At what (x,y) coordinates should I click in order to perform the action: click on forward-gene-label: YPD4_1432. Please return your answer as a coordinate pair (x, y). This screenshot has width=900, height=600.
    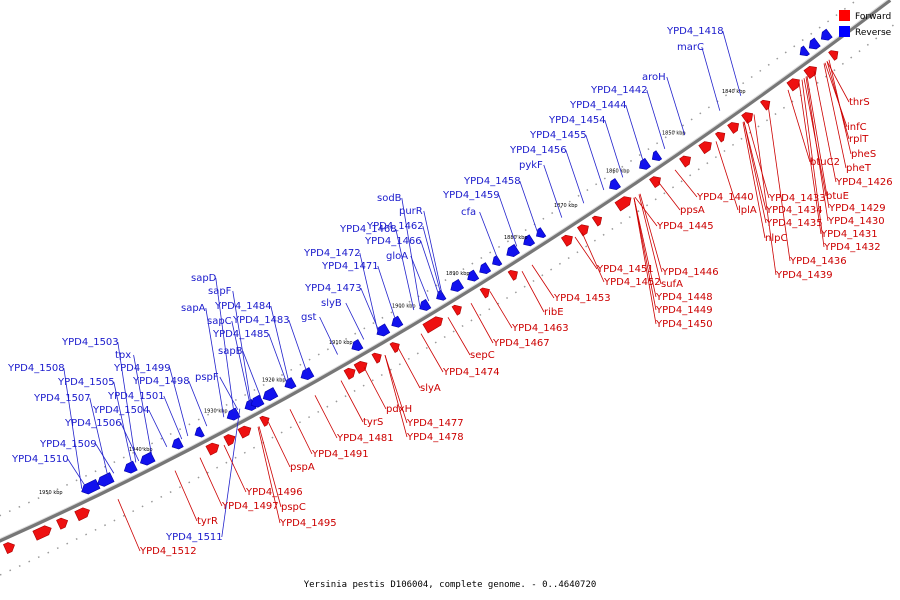
    Looking at the image, I should click on (852, 247).